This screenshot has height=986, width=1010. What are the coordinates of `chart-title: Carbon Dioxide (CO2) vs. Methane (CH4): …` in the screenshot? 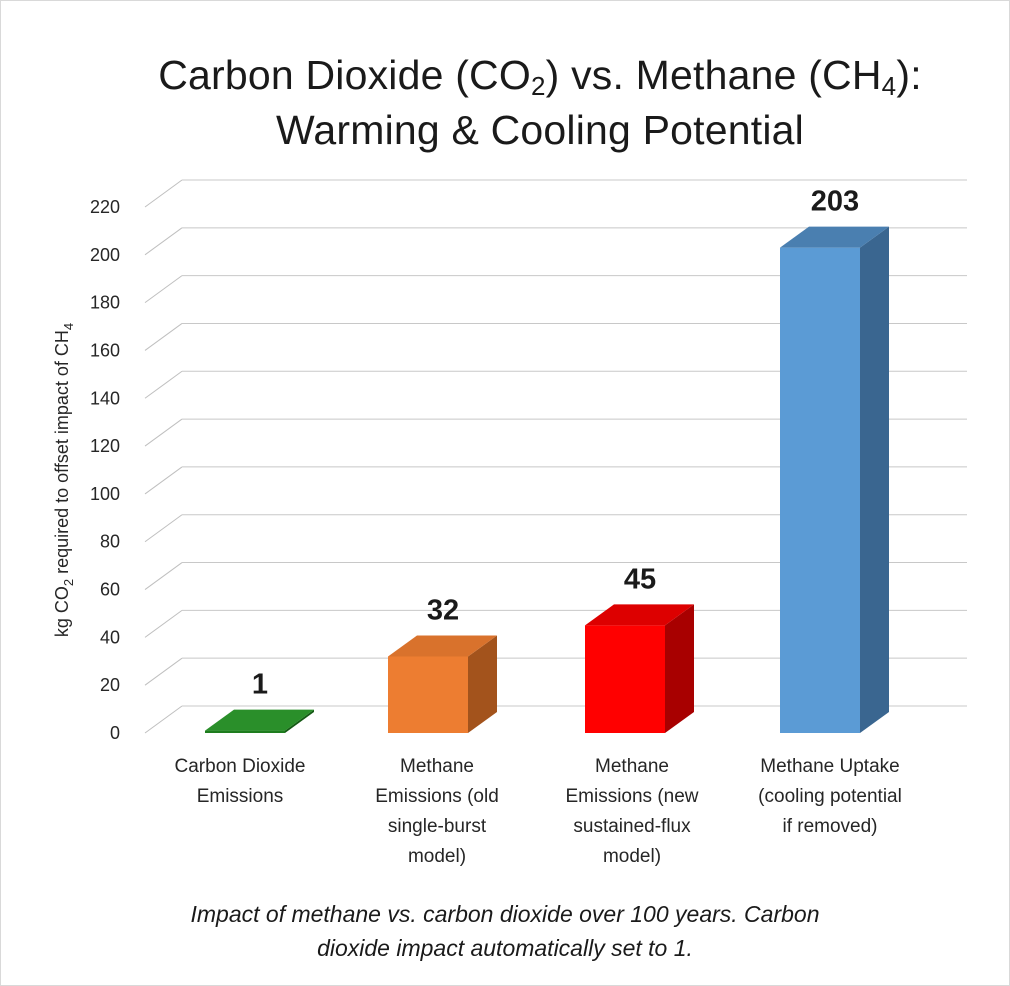 It's located at (540, 103).